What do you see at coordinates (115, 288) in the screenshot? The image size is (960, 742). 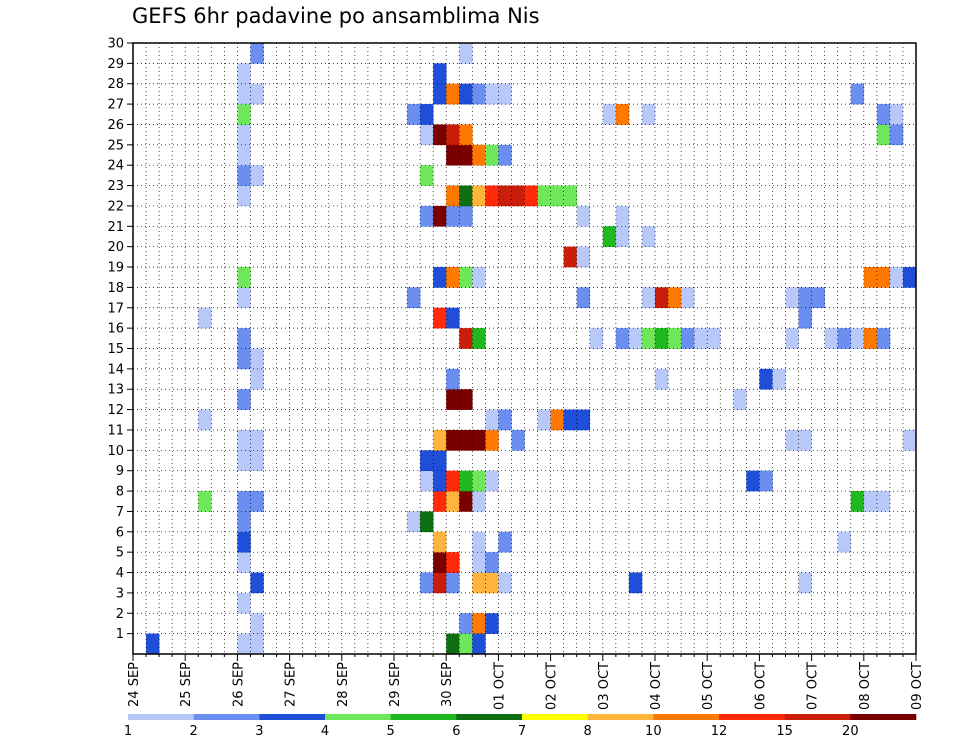 I see `y-tick-label: 18` at bounding box center [115, 288].